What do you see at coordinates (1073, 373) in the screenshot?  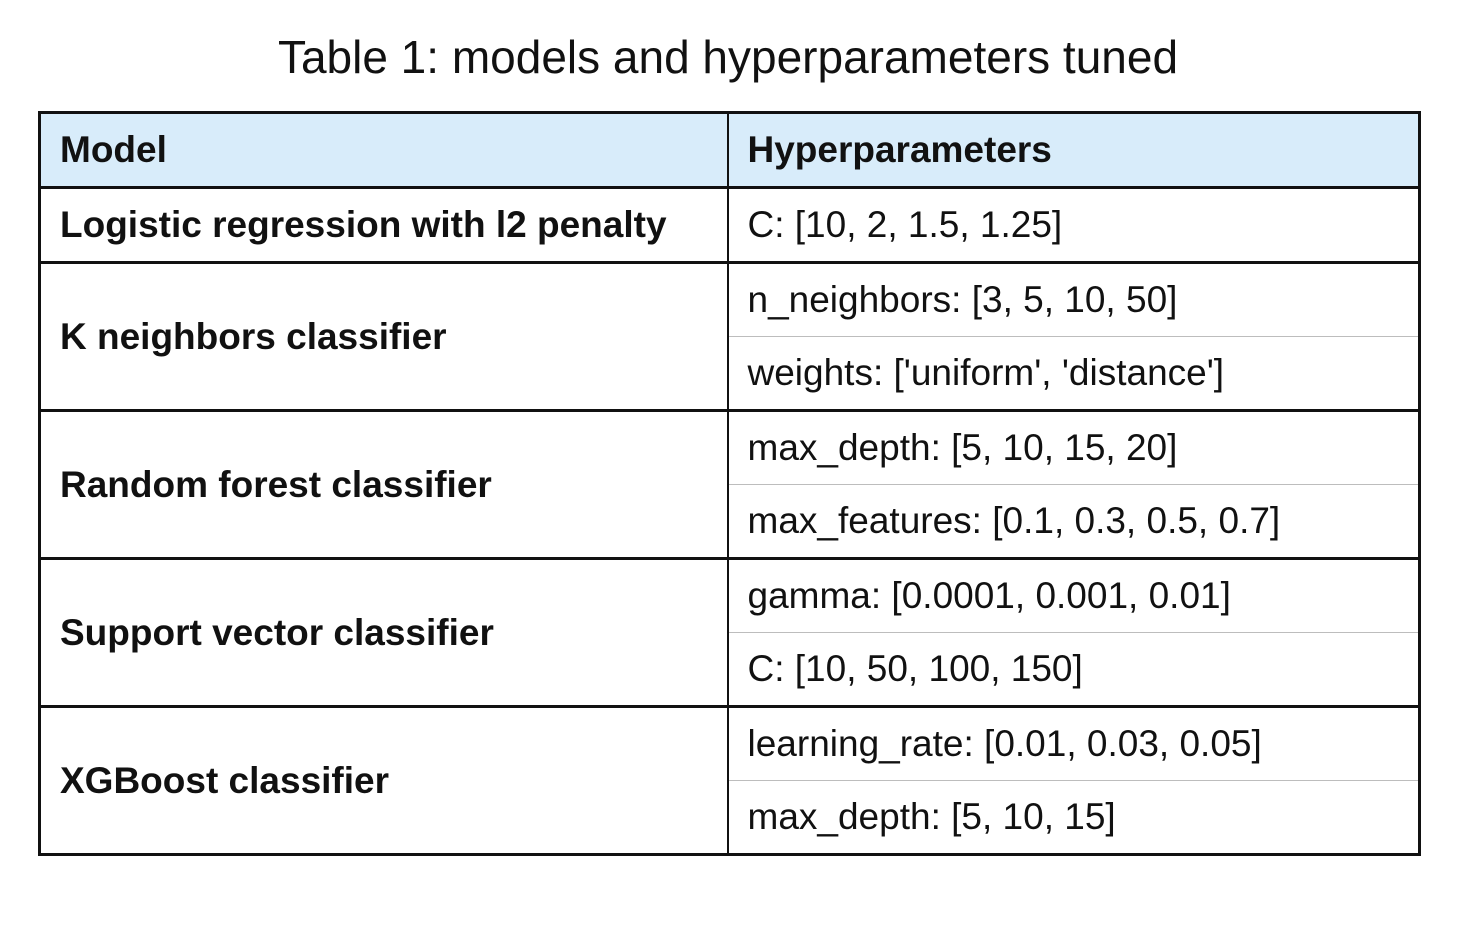 I see `hyperparameter-cell: weights: ['uniform', 'distance']` at bounding box center [1073, 373].